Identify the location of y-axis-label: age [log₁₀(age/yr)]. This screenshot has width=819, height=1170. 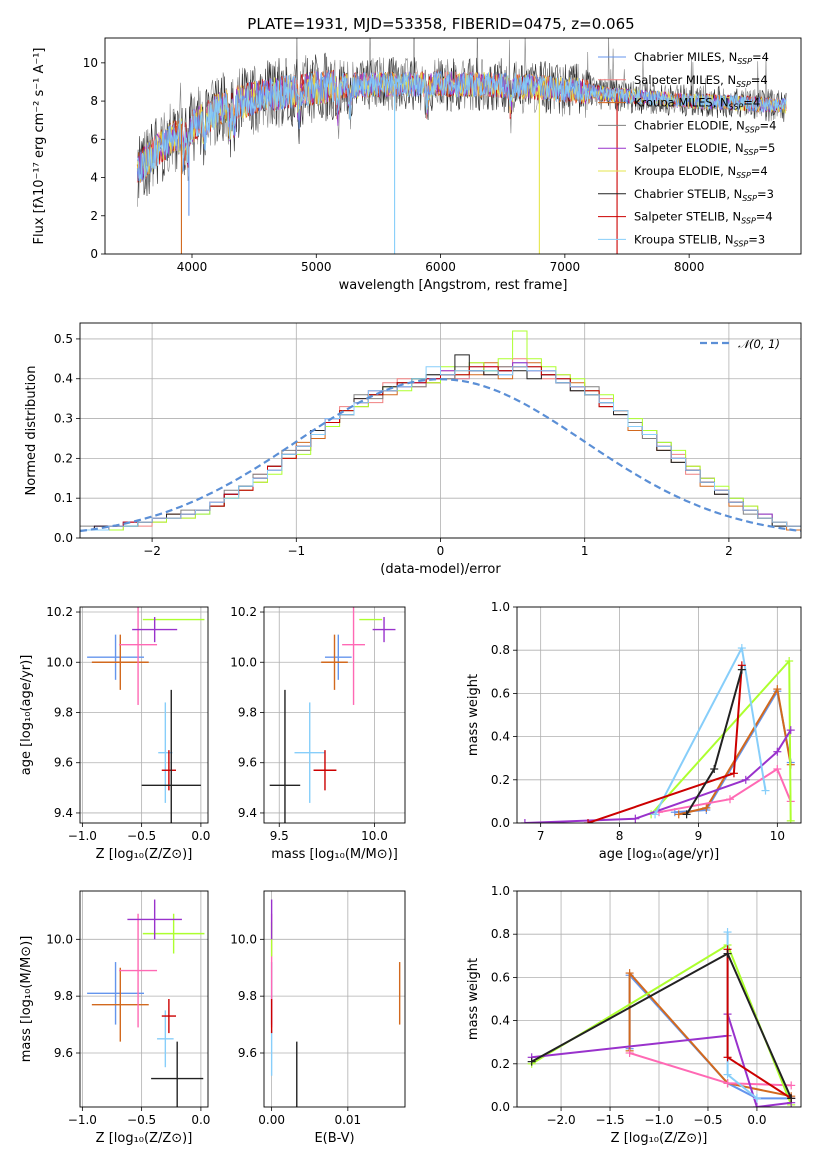
(26, 715).